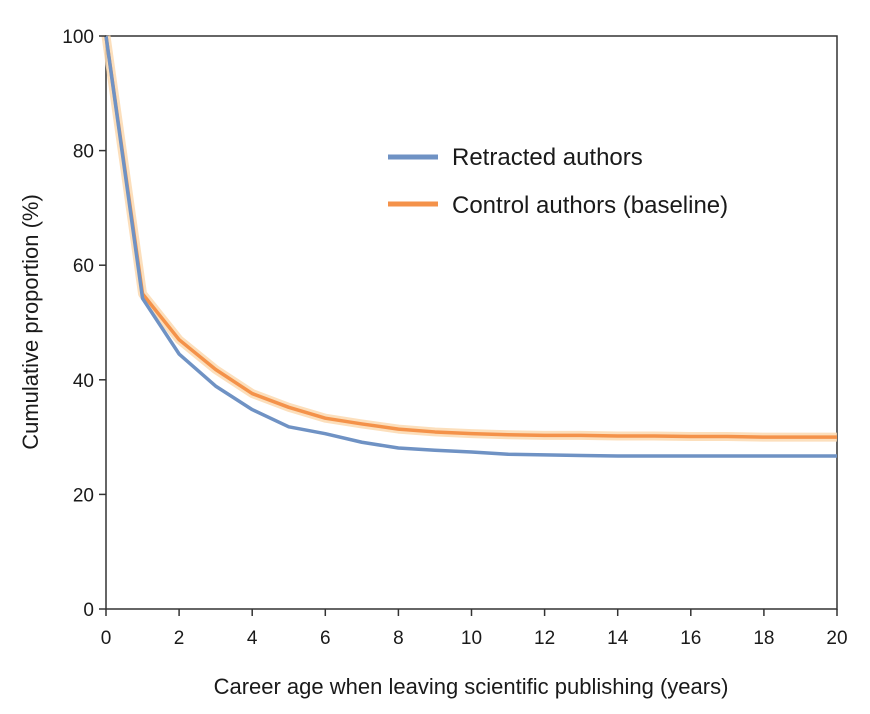 The height and width of the screenshot is (714, 870). I want to click on y-tick-label: 0, so click(88, 610).